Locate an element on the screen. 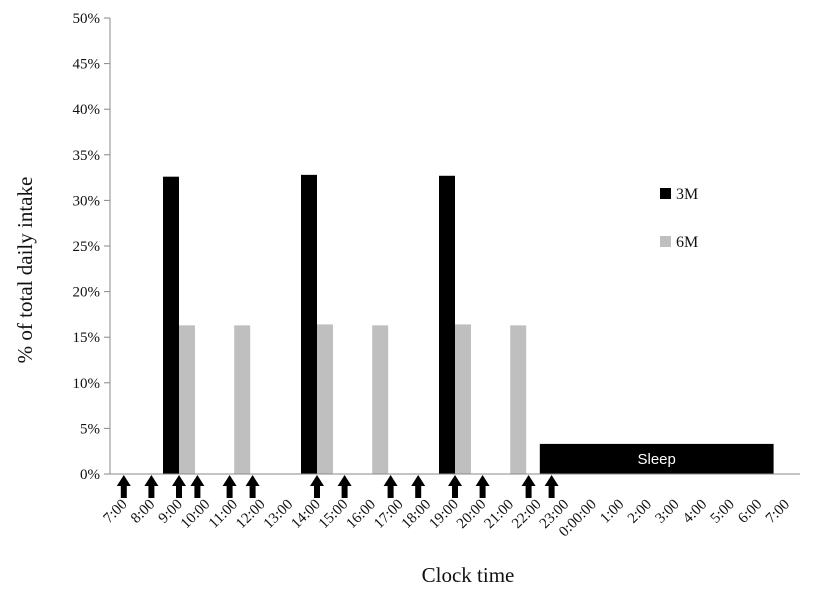  y-axis-ticks: 0% 5% 10% 15% 20% 25% 30% 35% 40% 45% 50% is located at coordinates (92, 247).